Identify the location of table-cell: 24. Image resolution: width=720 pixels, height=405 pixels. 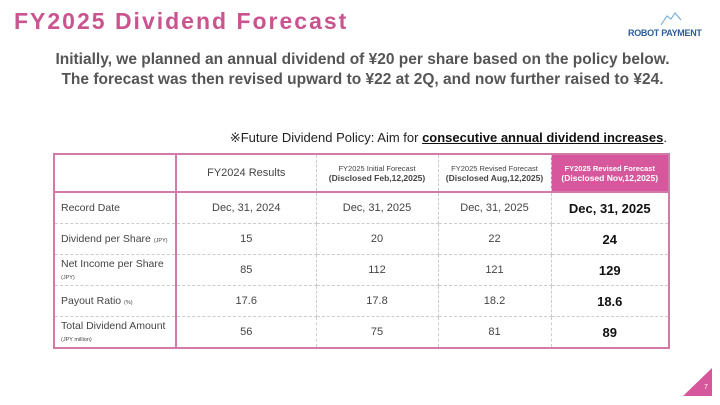
(610, 239).